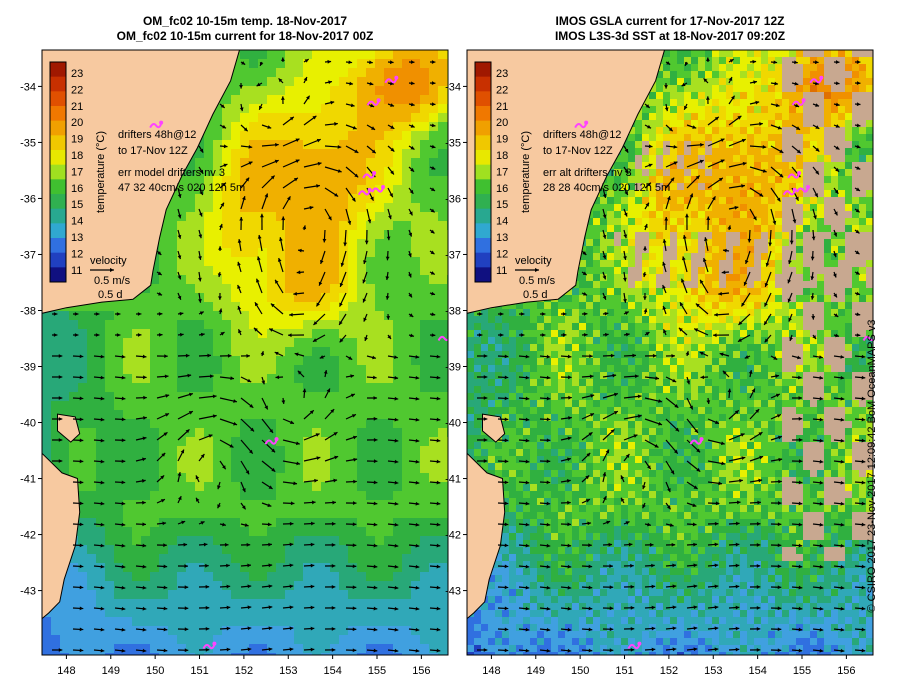 The image size is (900, 700). What do you see at coordinates (66, 671) in the screenshot?
I see `lon-label: 148` at bounding box center [66, 671].